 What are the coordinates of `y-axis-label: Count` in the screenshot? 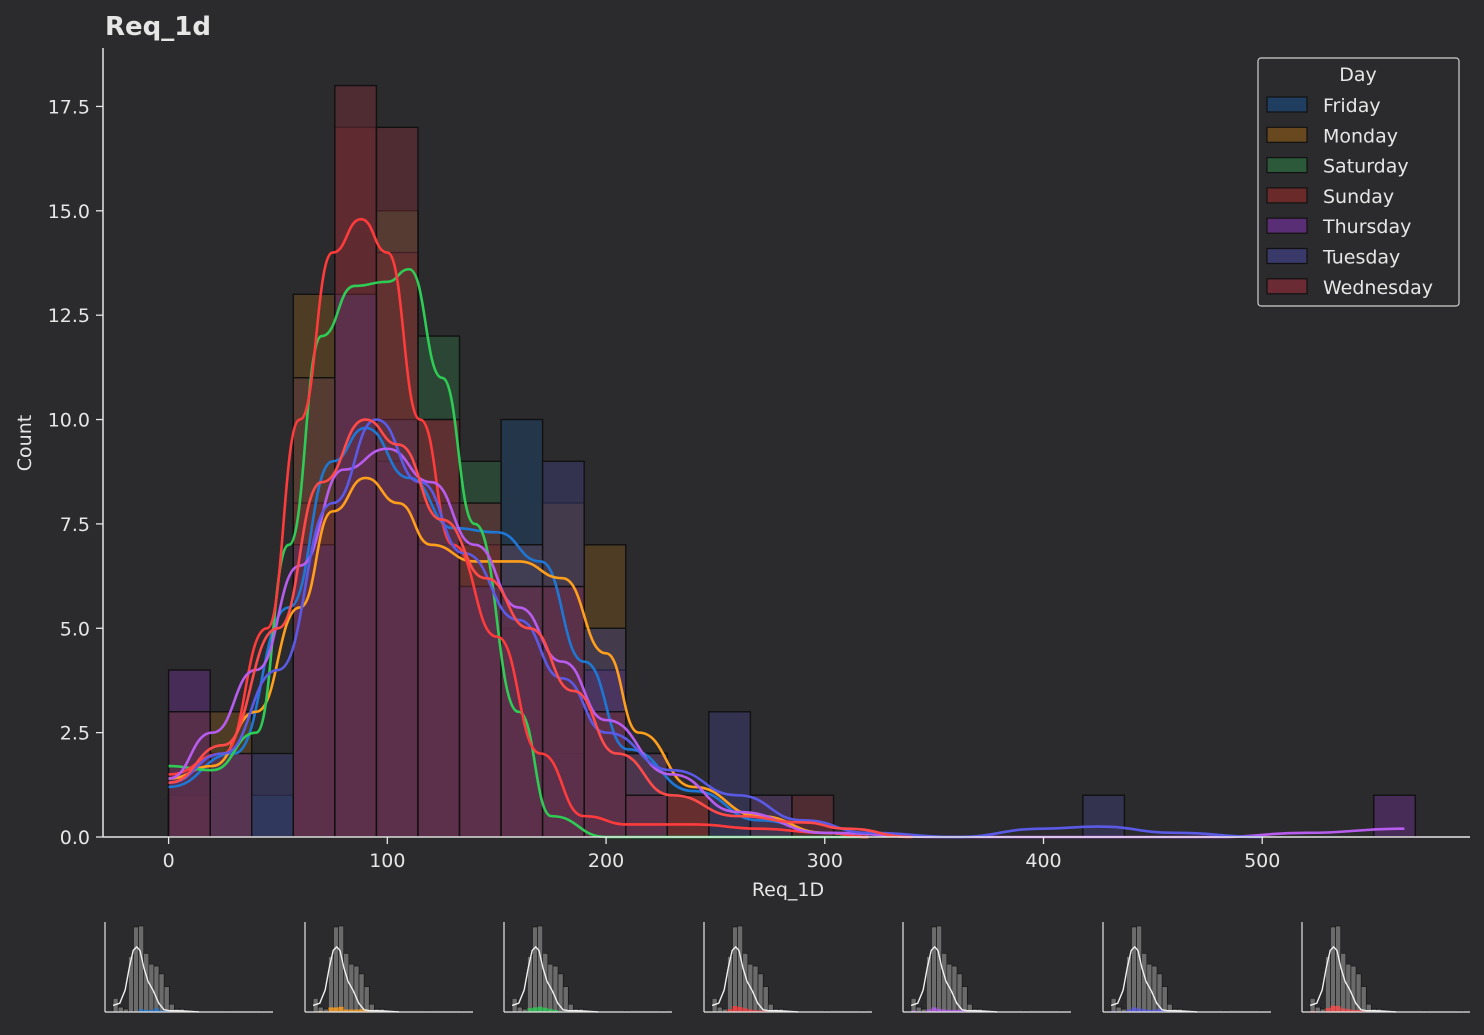 It's located at (25, 443).